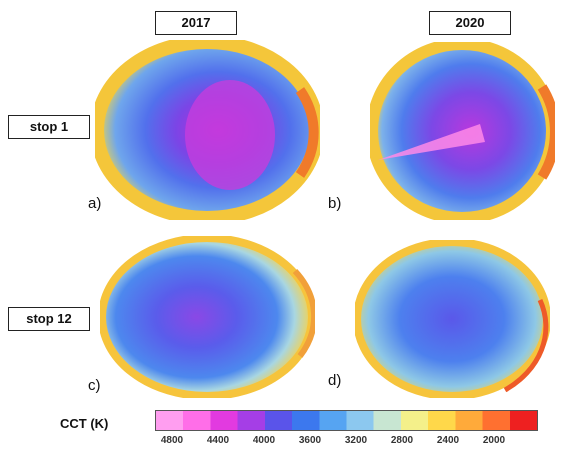 This screenshot has height=450, width=567. Describe the element at coordinates (218, 440) in the screenshot. I see `colorbar-tick-label: 4400` at that location.